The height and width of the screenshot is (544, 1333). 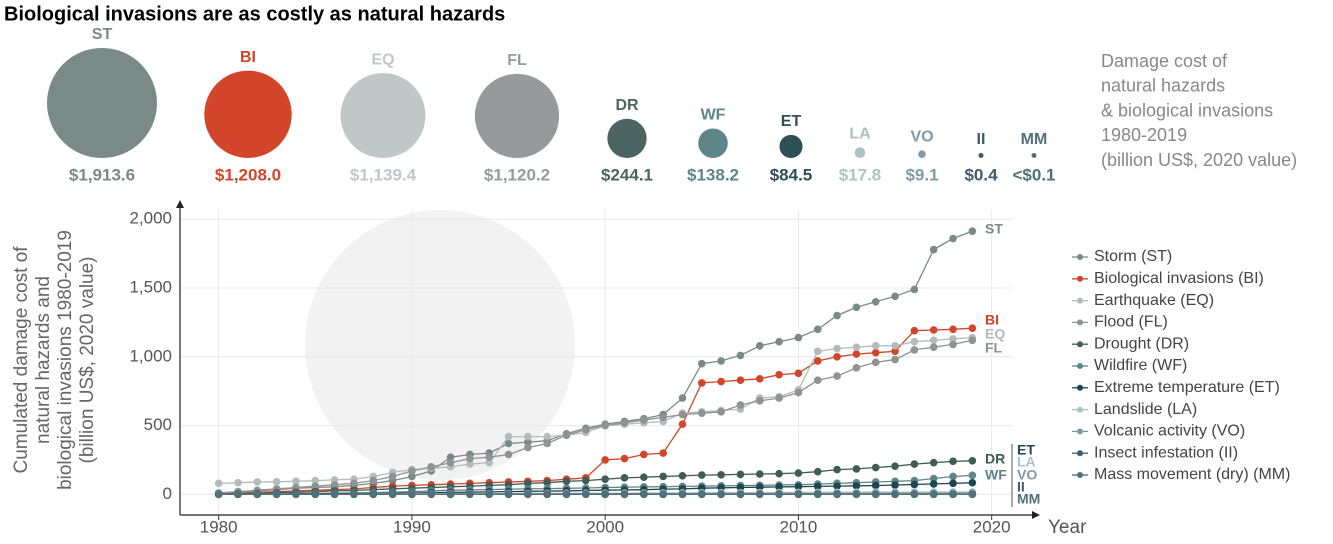 I want to click on annotation-line: (billion US$, 2020 value), so click(x=1199, y=160).